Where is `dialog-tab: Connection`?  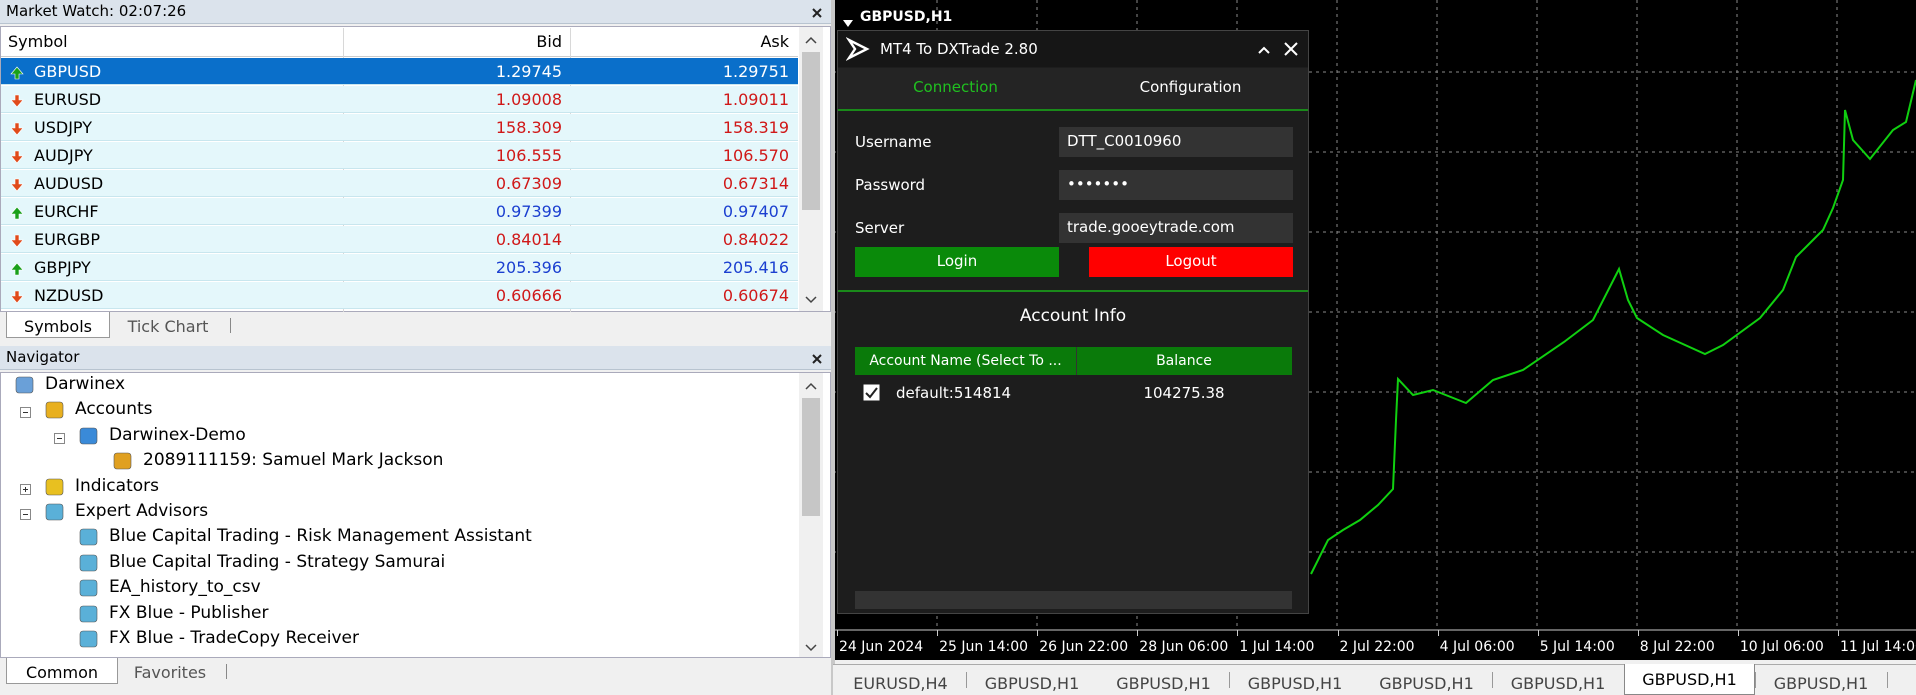 dialog-tab: Connection is located at coordinates (955, 87).